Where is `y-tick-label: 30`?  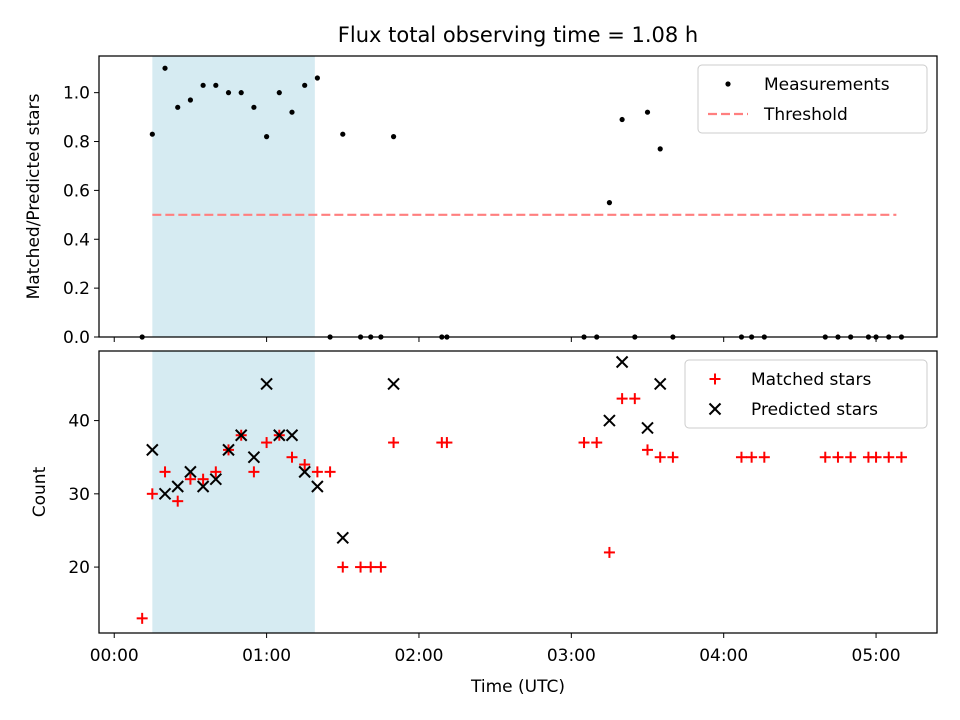
y-tick-label: 30 is located at coordinates (79, 495).